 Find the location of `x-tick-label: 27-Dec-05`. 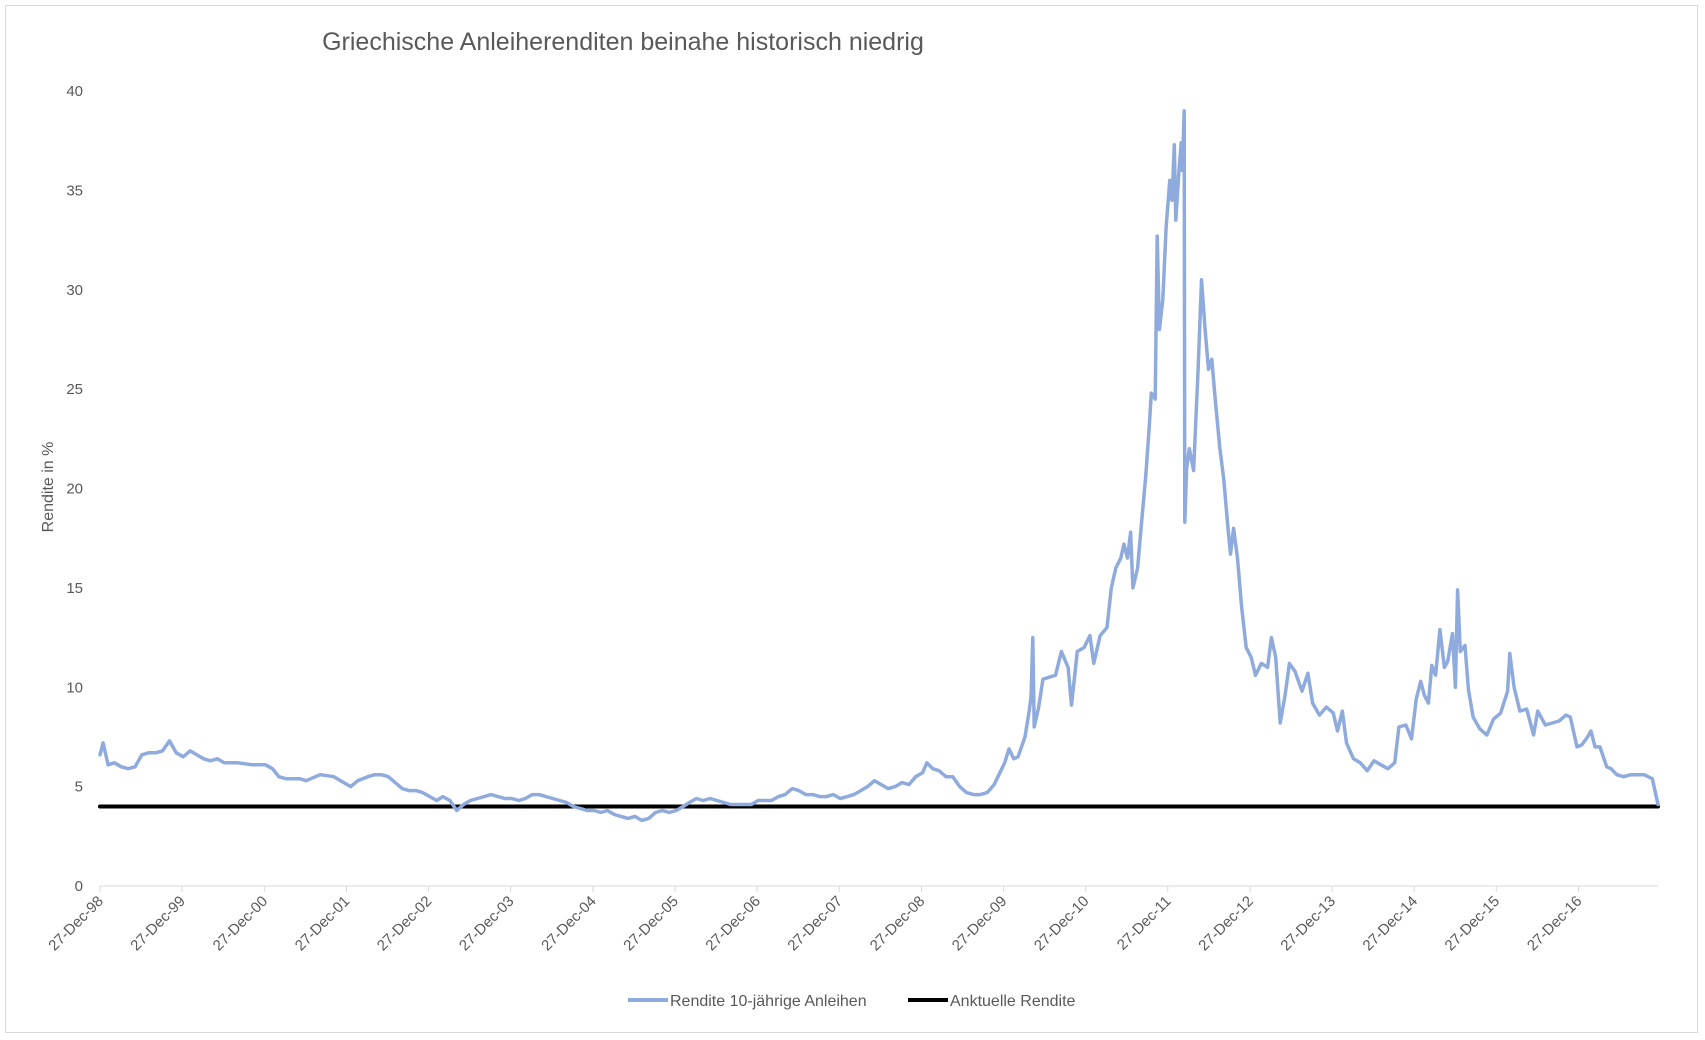

x-tick-label: 27-Dec-05 is located at coordinates (651, 924).